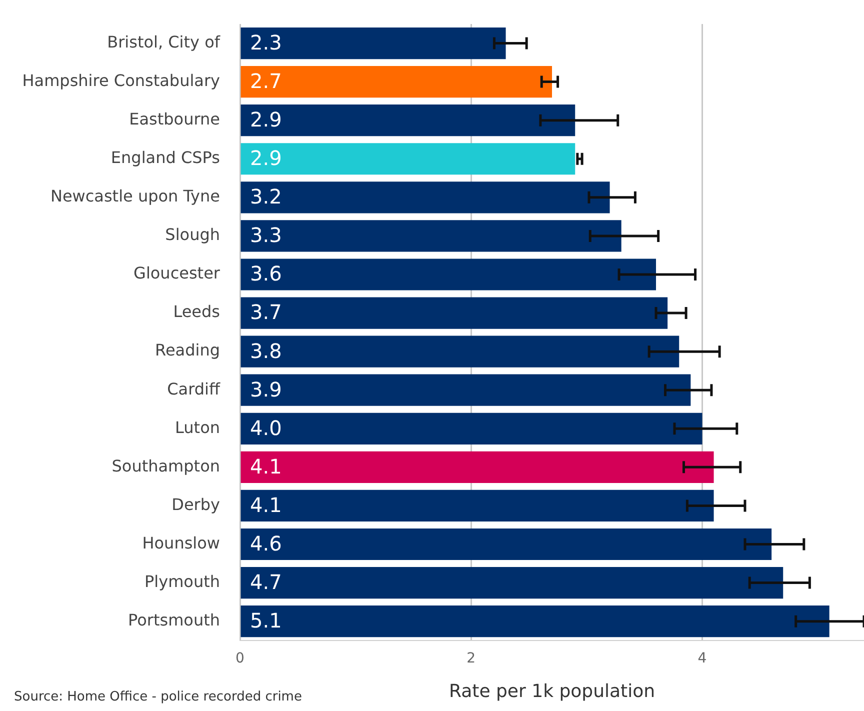 This screenshot has height=711, width=864. Describe the element at coordinates (174, 620) in the screenshot. I see `y-tick-label: Portsmouth` at that location.